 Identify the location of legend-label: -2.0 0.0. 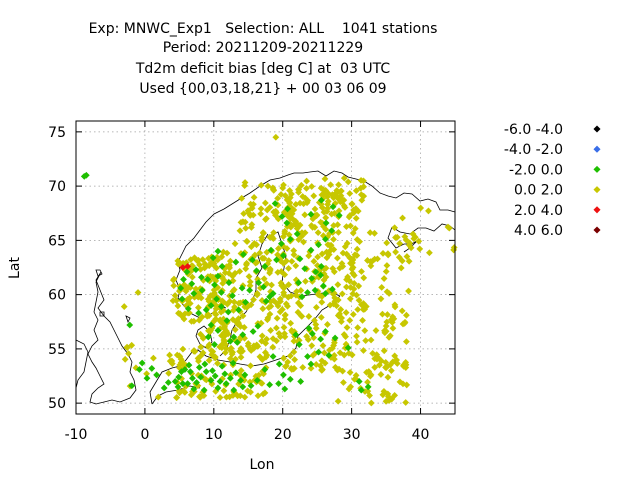
(536, 170).